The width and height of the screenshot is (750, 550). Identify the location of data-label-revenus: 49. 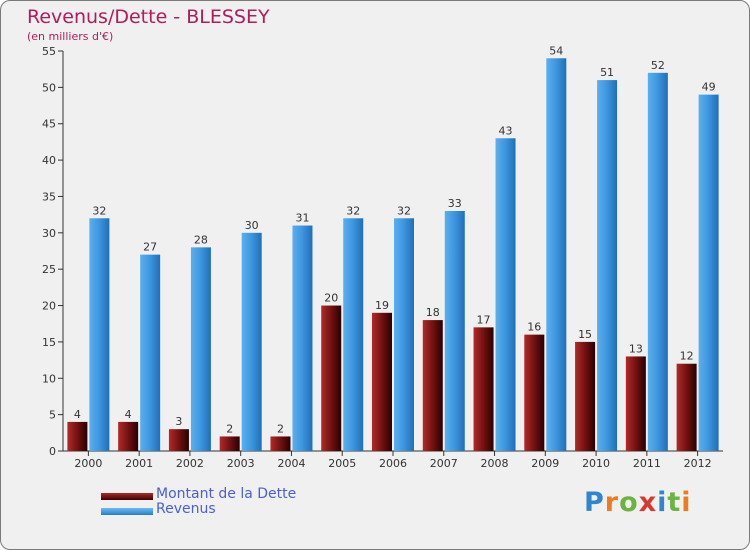
(709, 87).